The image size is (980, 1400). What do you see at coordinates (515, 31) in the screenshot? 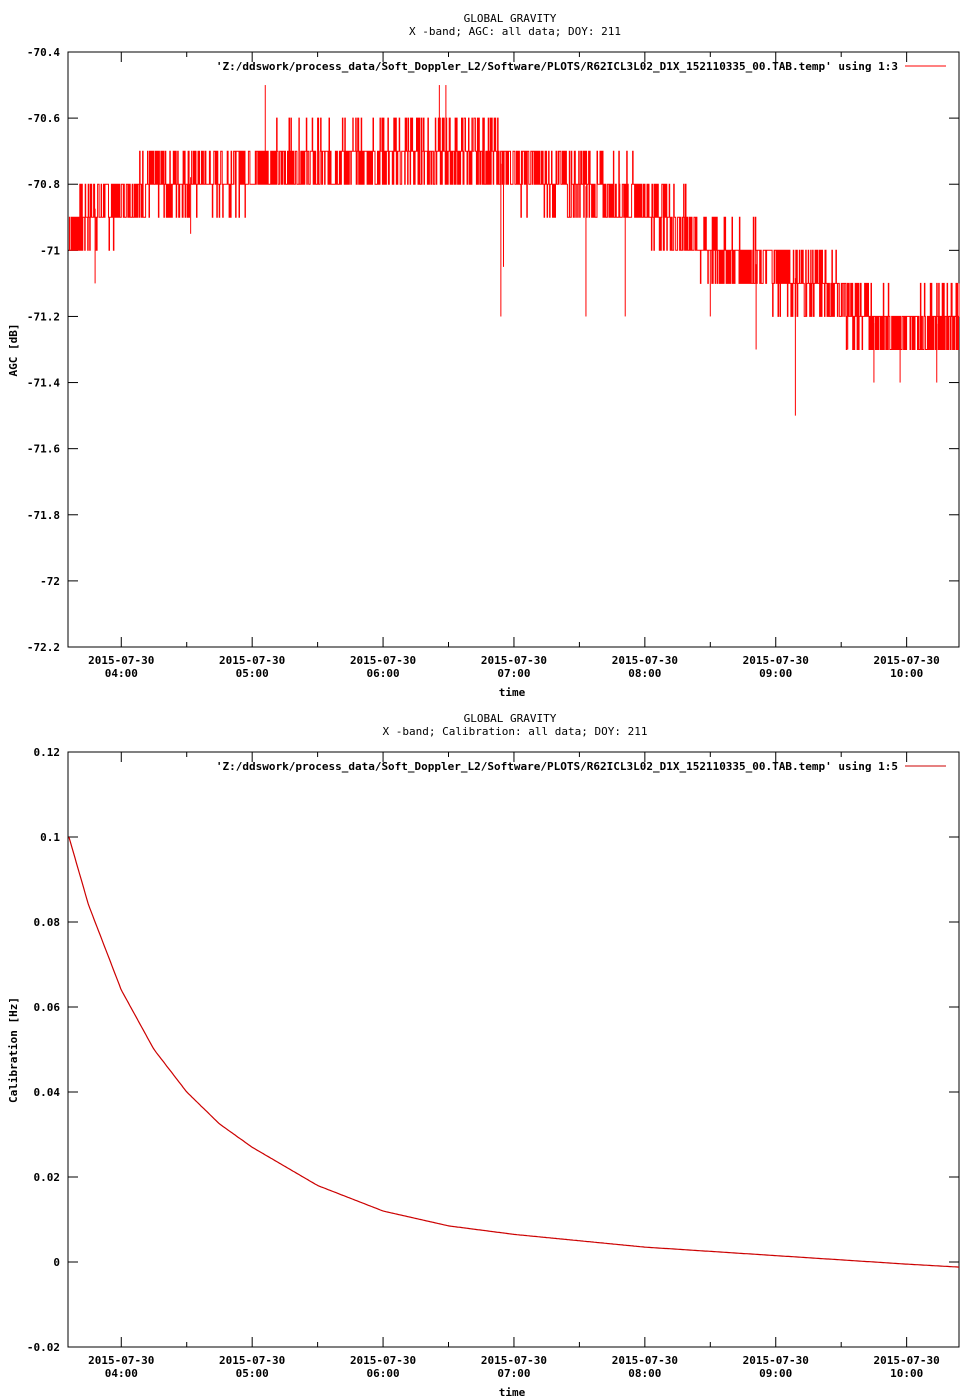
I see `agc-chart-subtitle: X -band; AGC: all data; DOY: 211` at bounding box center [515, 31].